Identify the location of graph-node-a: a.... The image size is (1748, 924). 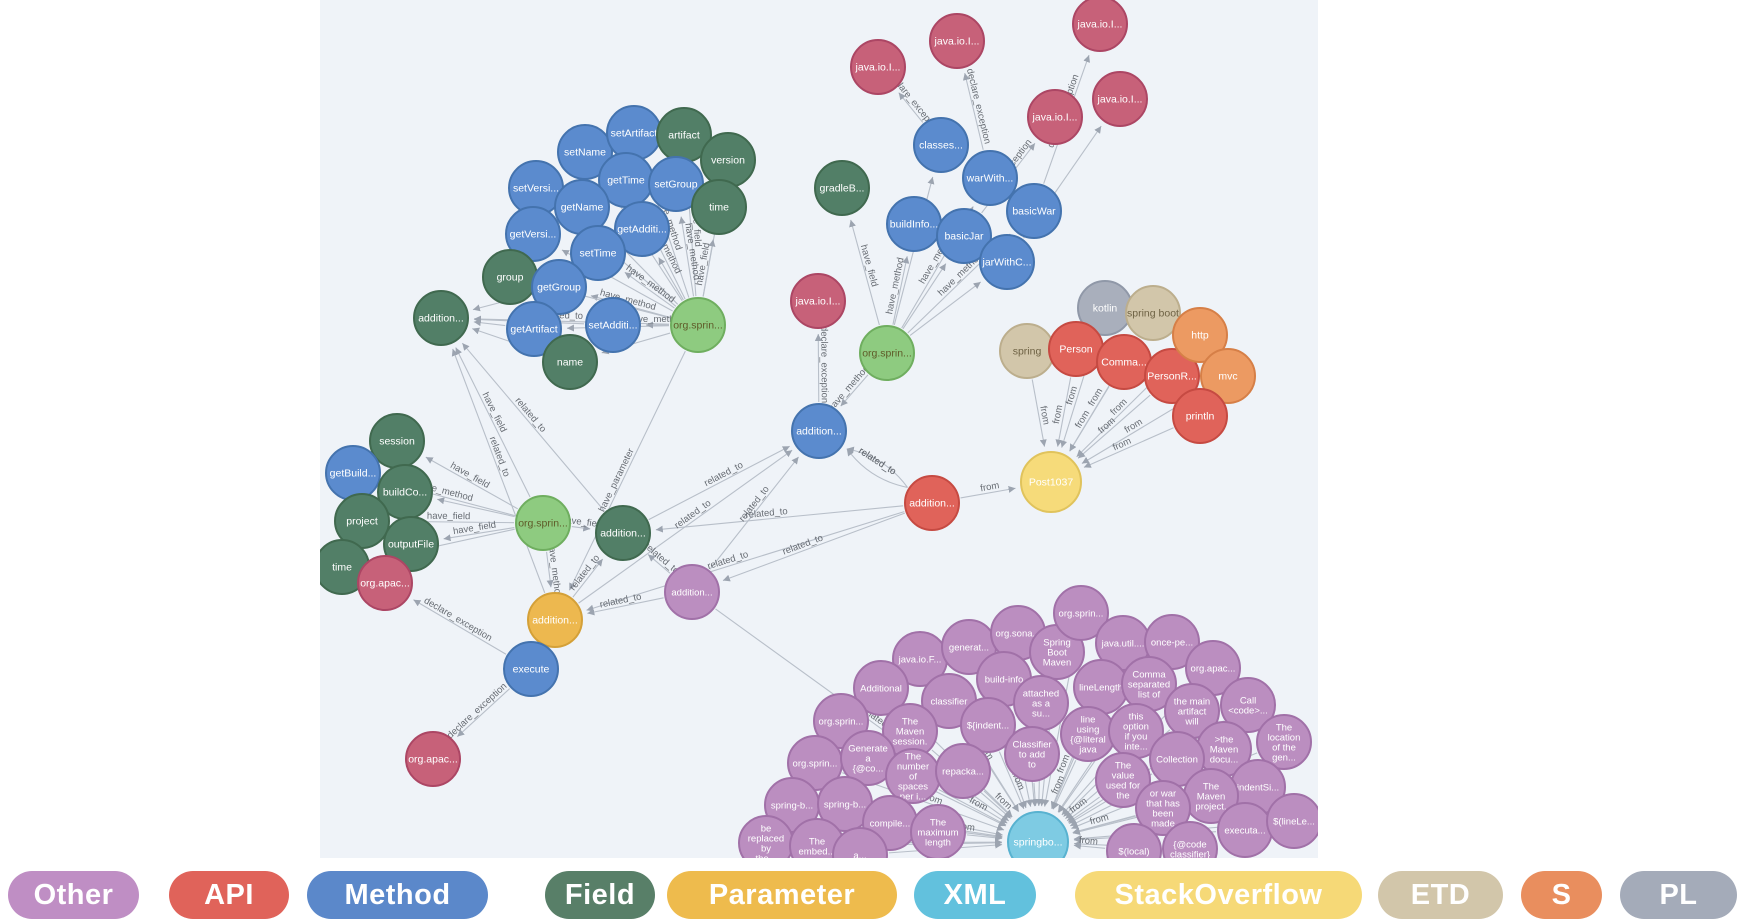
(860, 854).